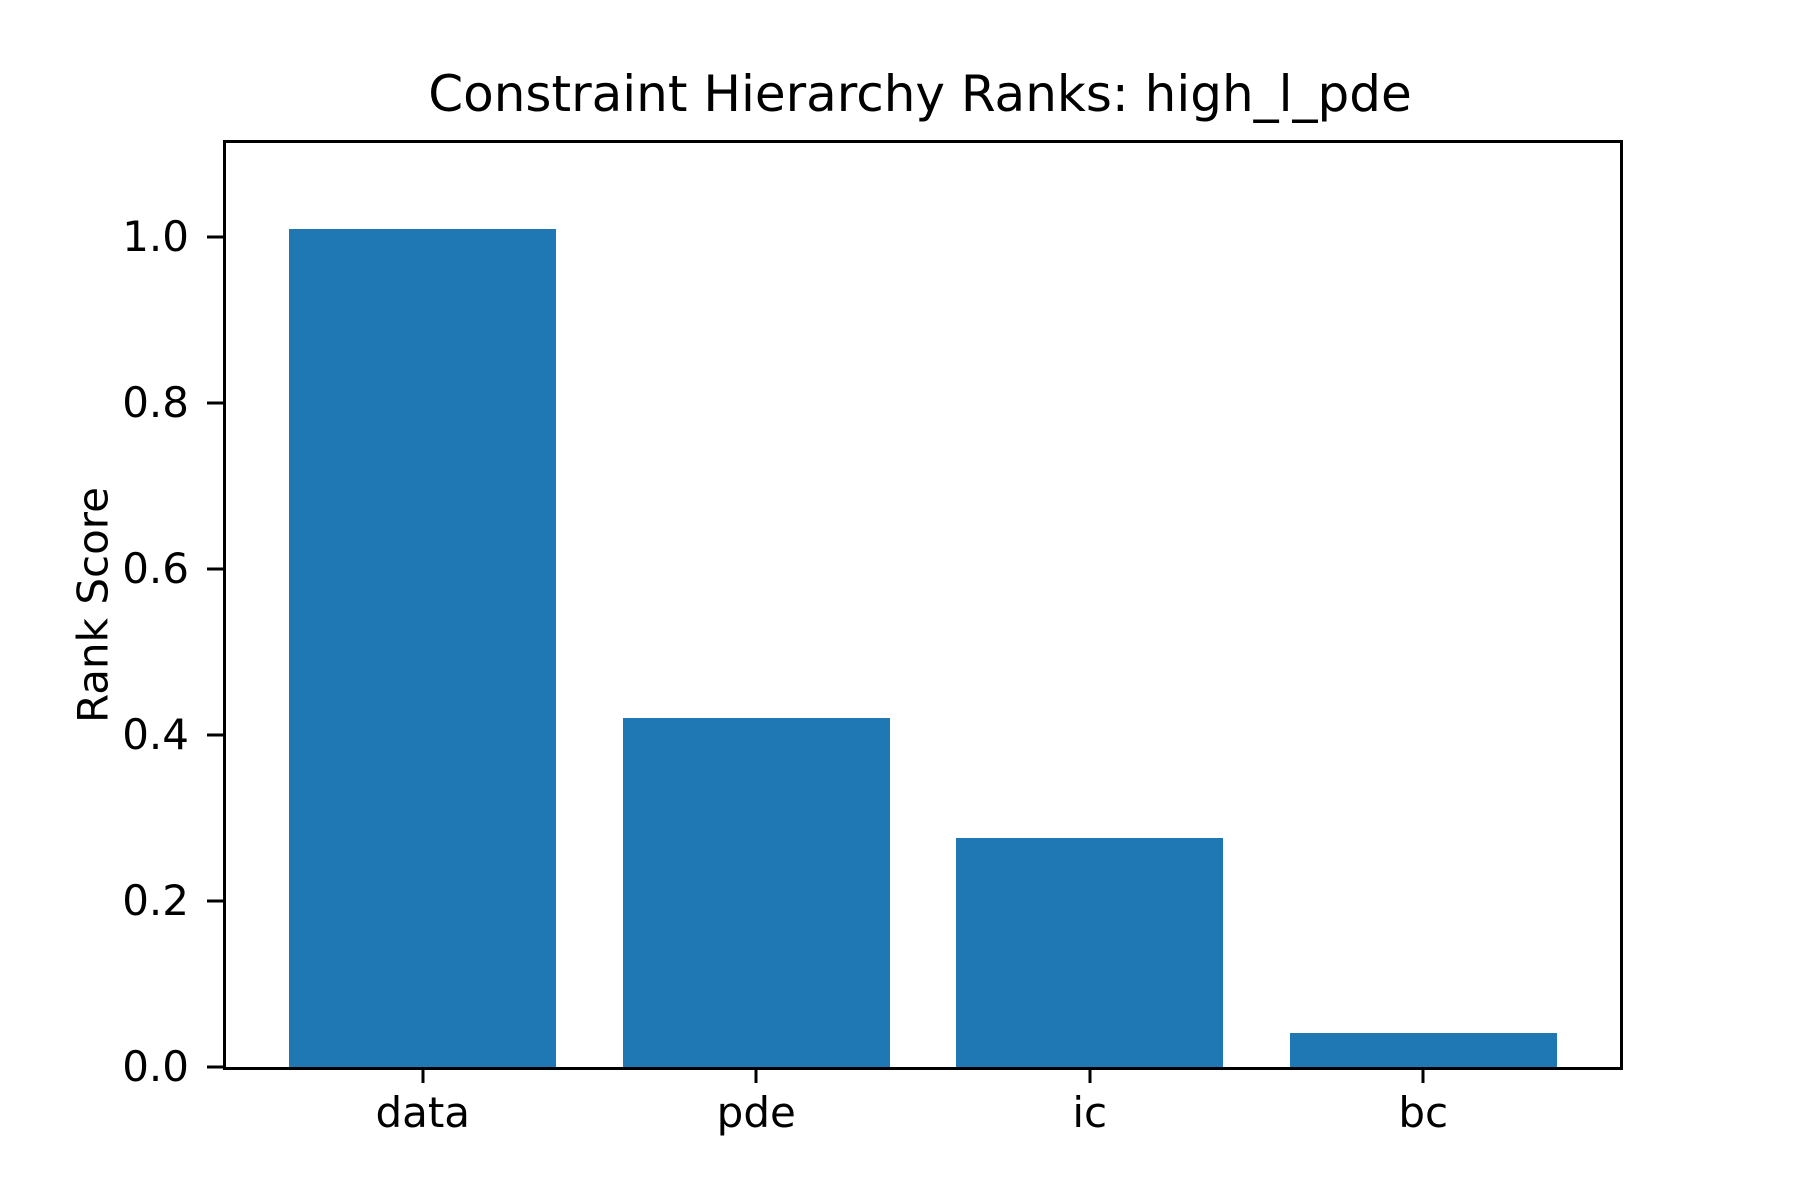  What do you see at coordinates (1090, 1112) in the screenshot?
I see `x-tick-label: ic` at bounding box center [1090, 1112].